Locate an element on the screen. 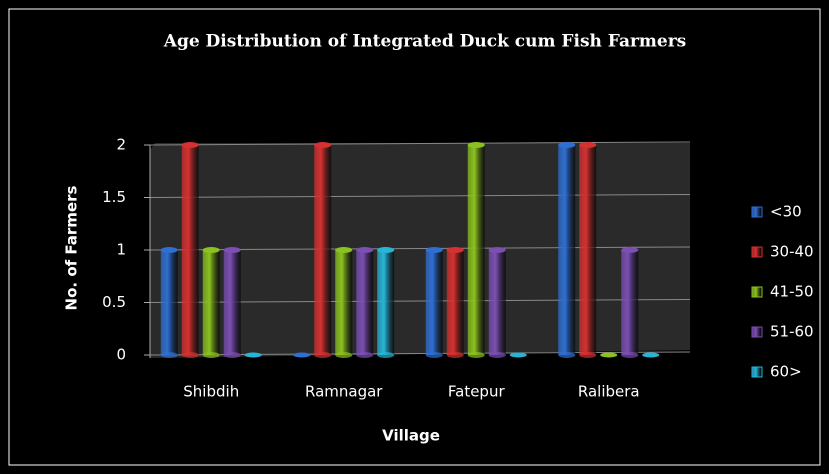 This screenshot has height=474, width=829. y-tick-label: 1 is located at coordinates (121, 250).